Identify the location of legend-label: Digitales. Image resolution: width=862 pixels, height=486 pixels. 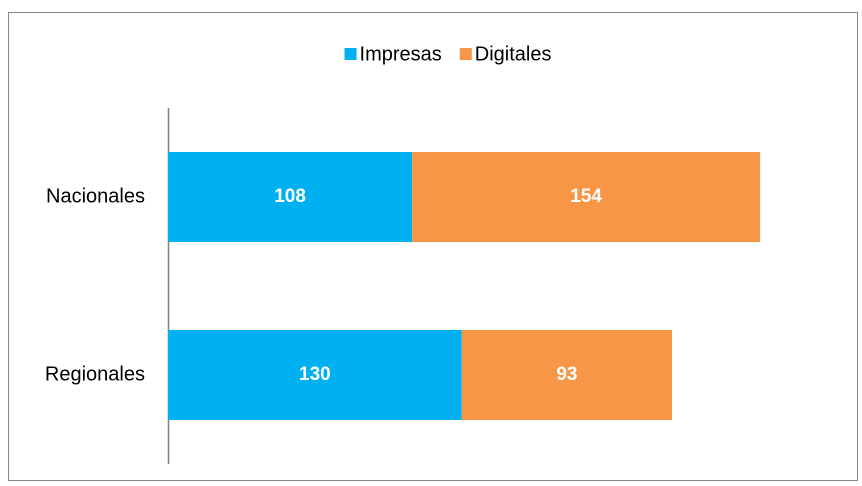
(513, 54).